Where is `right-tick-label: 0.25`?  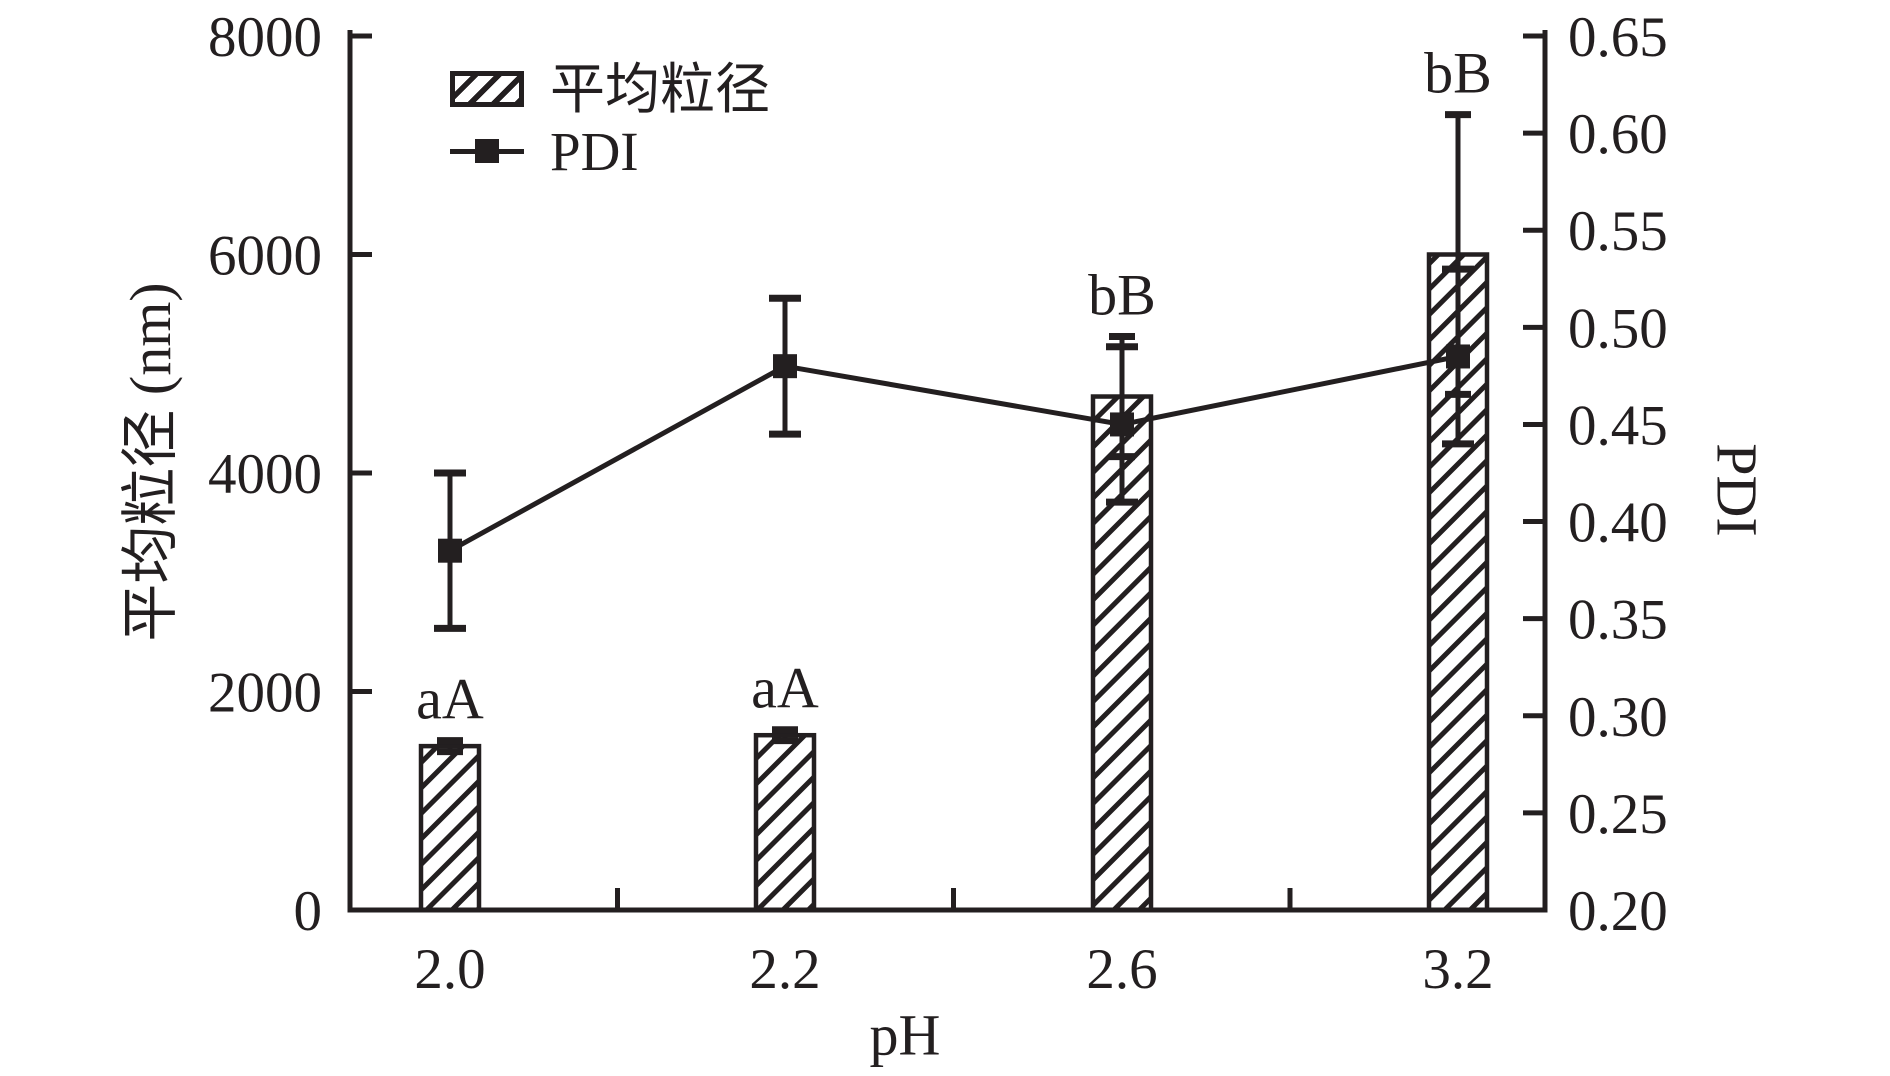 right-tick-label: 0.25 is located at coordinates (1618, 814).